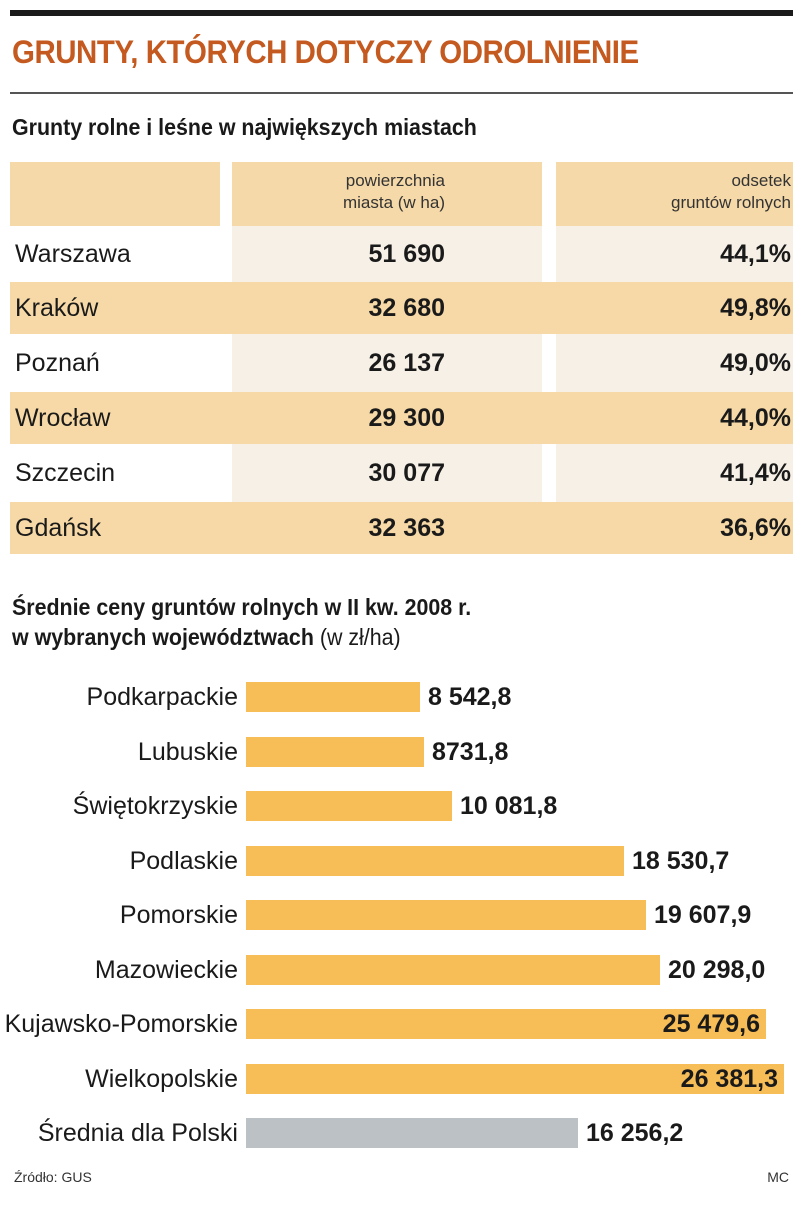 Image resolution: width=805 pixels, height=1205 pixels. I want to click on bar-value-label: 18 530,7, so click(681, 861).